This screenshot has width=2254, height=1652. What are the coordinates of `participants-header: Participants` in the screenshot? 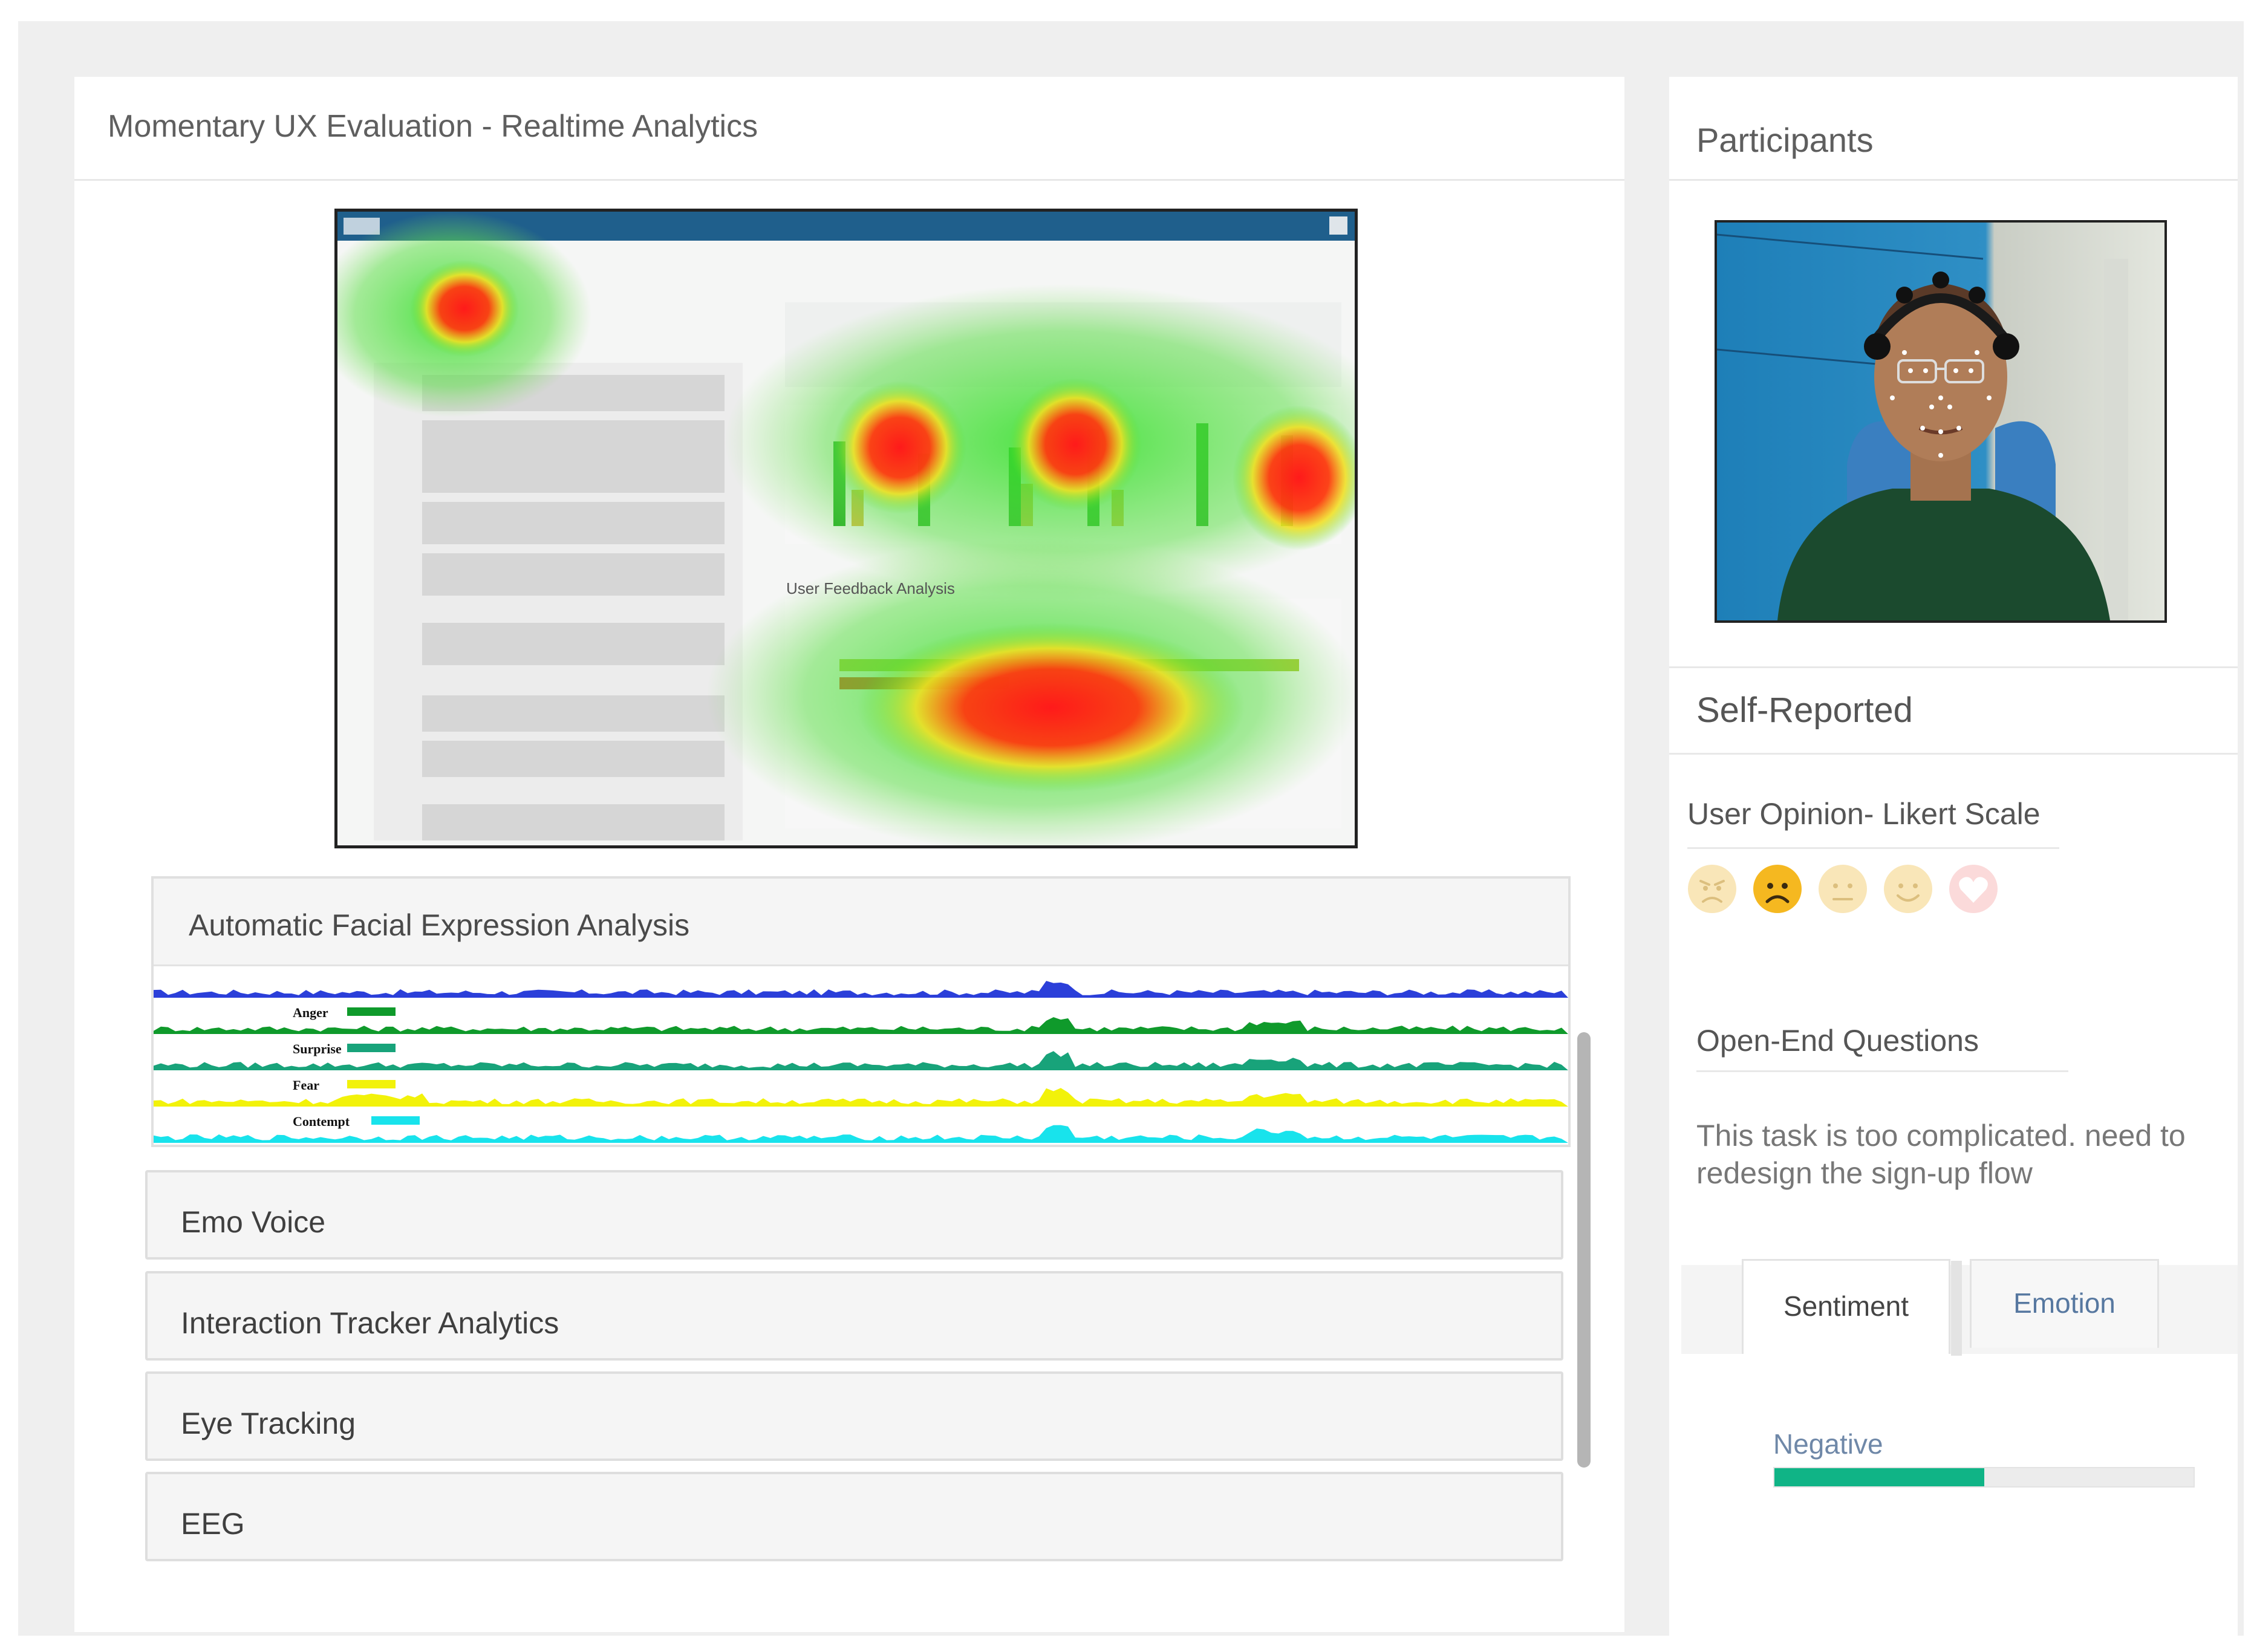 It's located at (1953, 129).